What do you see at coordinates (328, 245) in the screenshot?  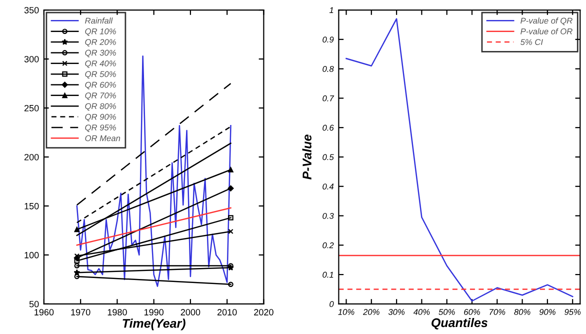 I see `y-tick-label: 0.2` at bounding box center [328, 245].